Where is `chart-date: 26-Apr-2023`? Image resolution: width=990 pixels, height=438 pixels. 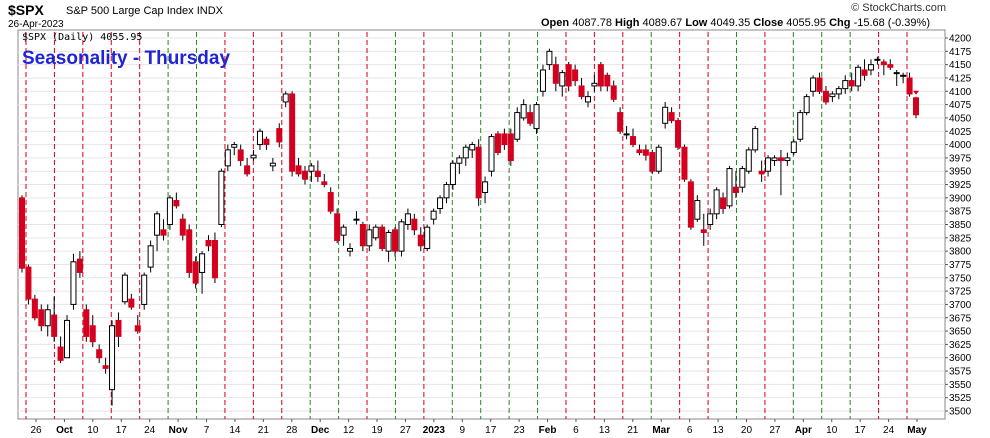
chart-date: 26-Apr-2023 is located at coordinates (36, 24).